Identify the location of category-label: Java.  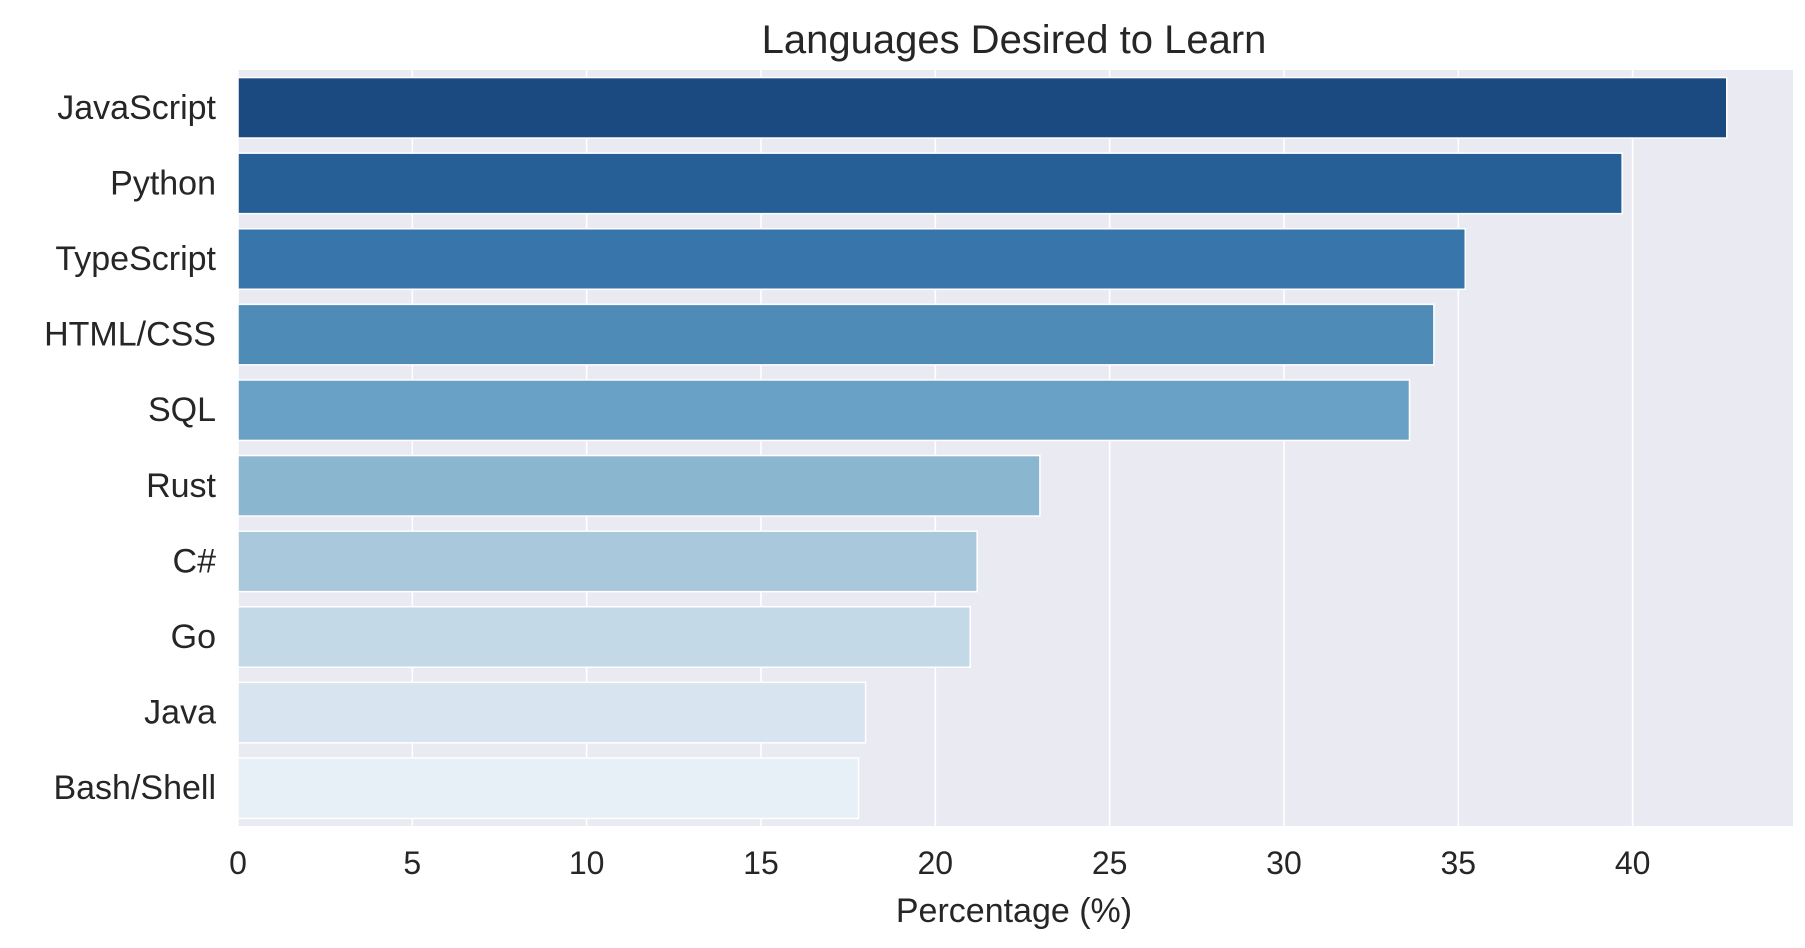
(180, 713).